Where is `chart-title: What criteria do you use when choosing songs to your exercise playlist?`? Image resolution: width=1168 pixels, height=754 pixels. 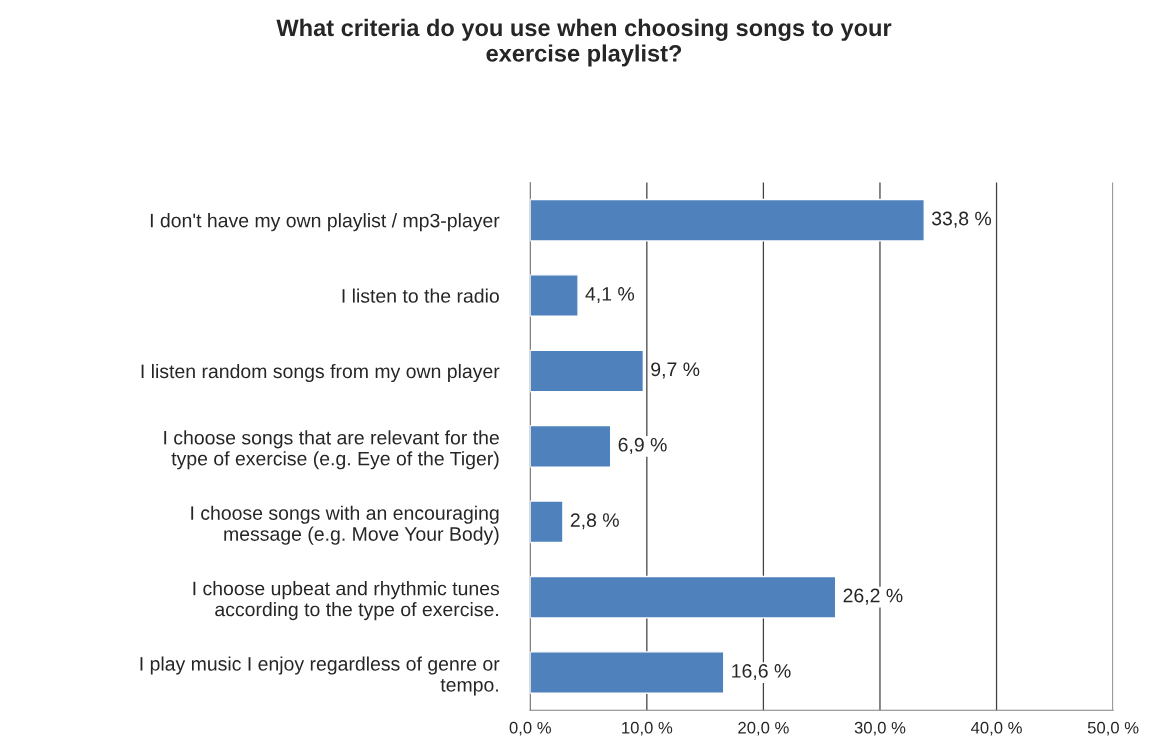 chart-title: What criteria do you use when choosing songs to your exercise playlist? is located at coordinates (584, 42).